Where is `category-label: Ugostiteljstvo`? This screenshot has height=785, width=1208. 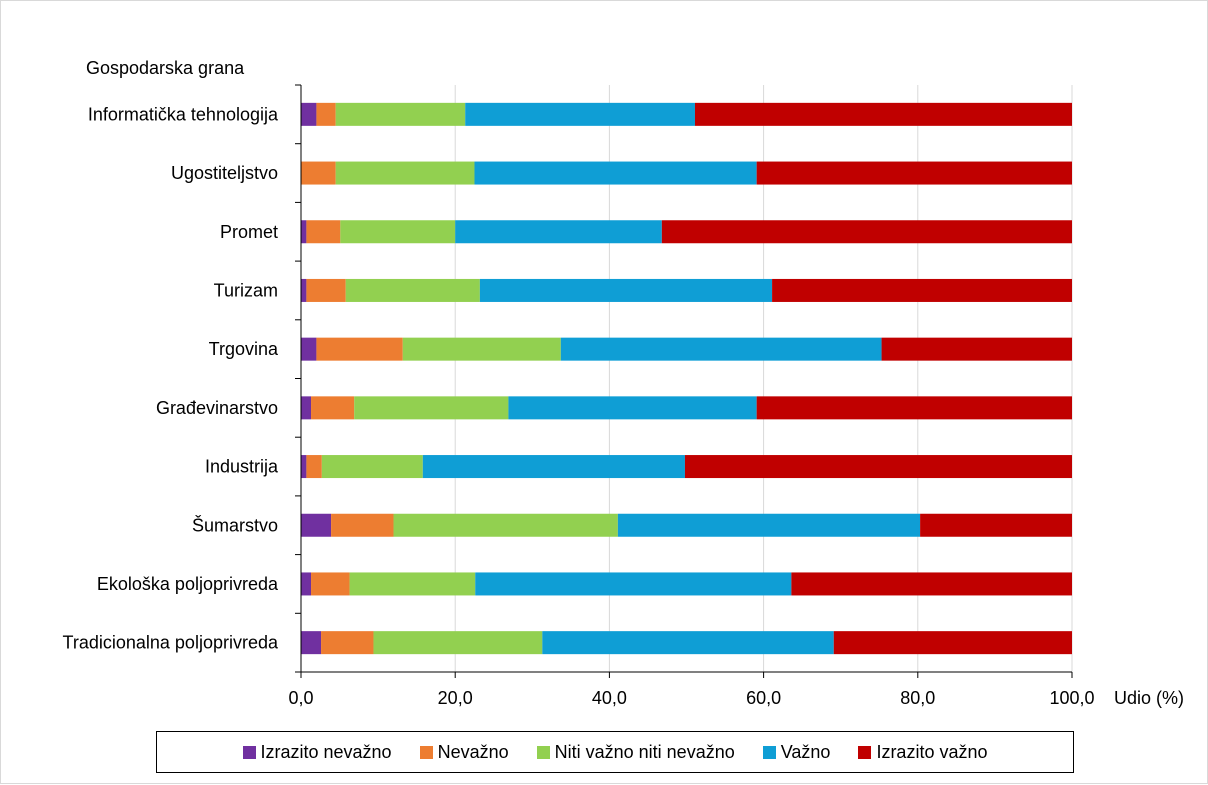
category-label: Ugostiteljstvo is located at coordinates (224, 173).